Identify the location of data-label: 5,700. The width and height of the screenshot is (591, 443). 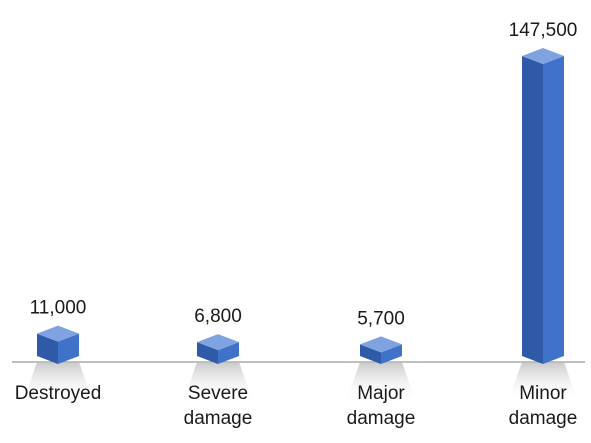
(381, 318).